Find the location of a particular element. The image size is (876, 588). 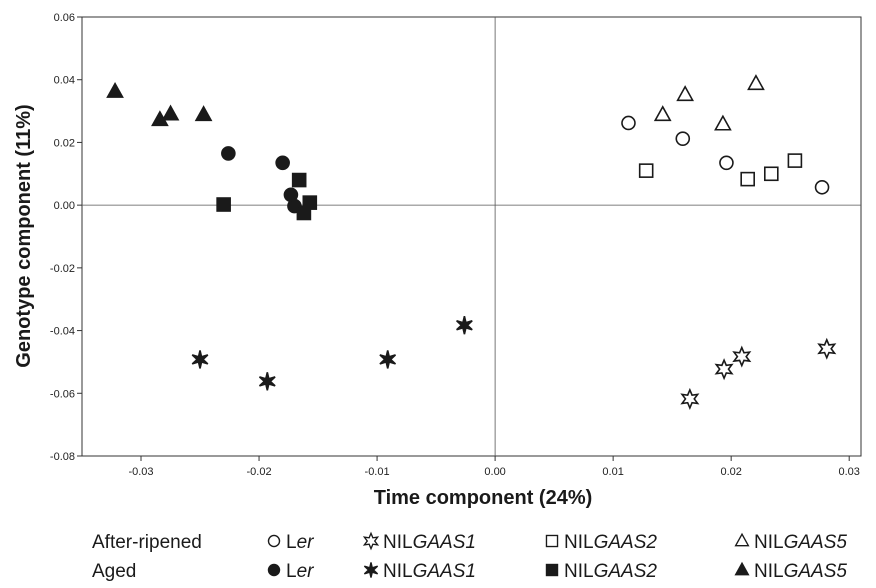

x-tick-label: -0.01 is located at coordinates (377, 472).